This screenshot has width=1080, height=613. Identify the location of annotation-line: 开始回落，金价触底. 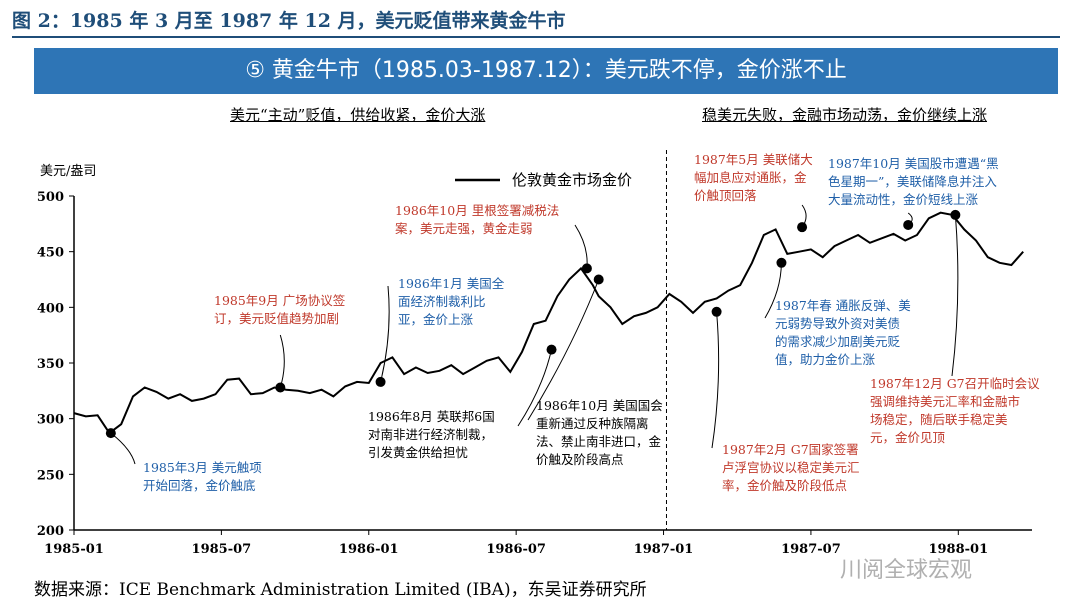
(199, 485).